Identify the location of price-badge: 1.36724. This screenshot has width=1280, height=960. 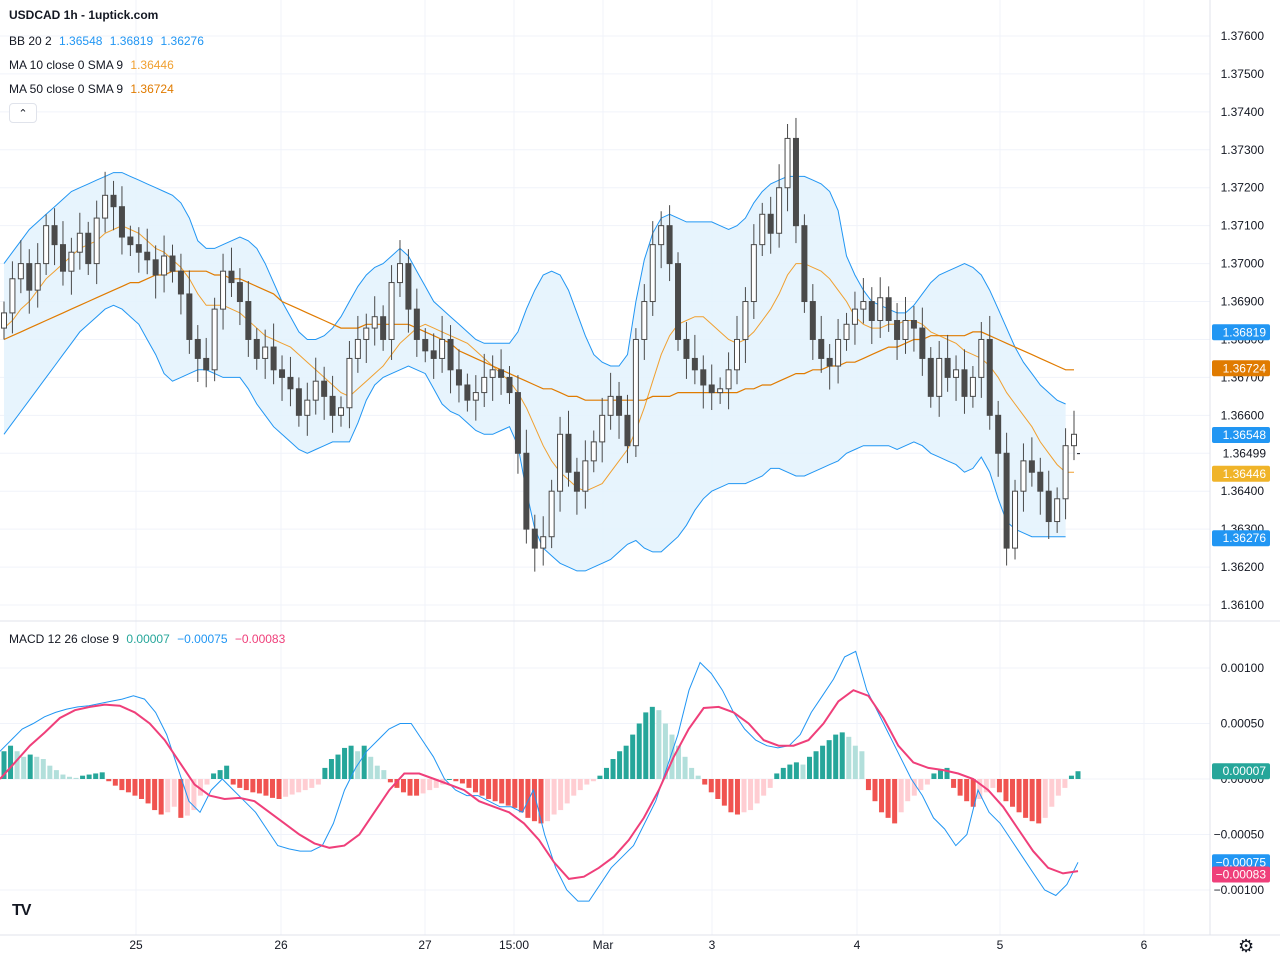
(1241, 368).